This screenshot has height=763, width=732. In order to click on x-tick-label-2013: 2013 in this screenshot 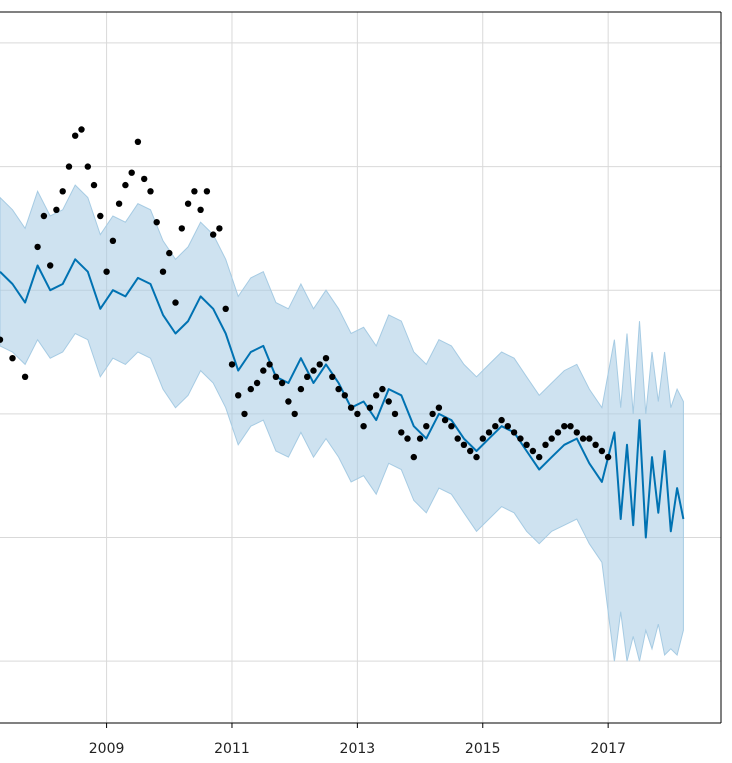, I will do `click(358, 749)`.